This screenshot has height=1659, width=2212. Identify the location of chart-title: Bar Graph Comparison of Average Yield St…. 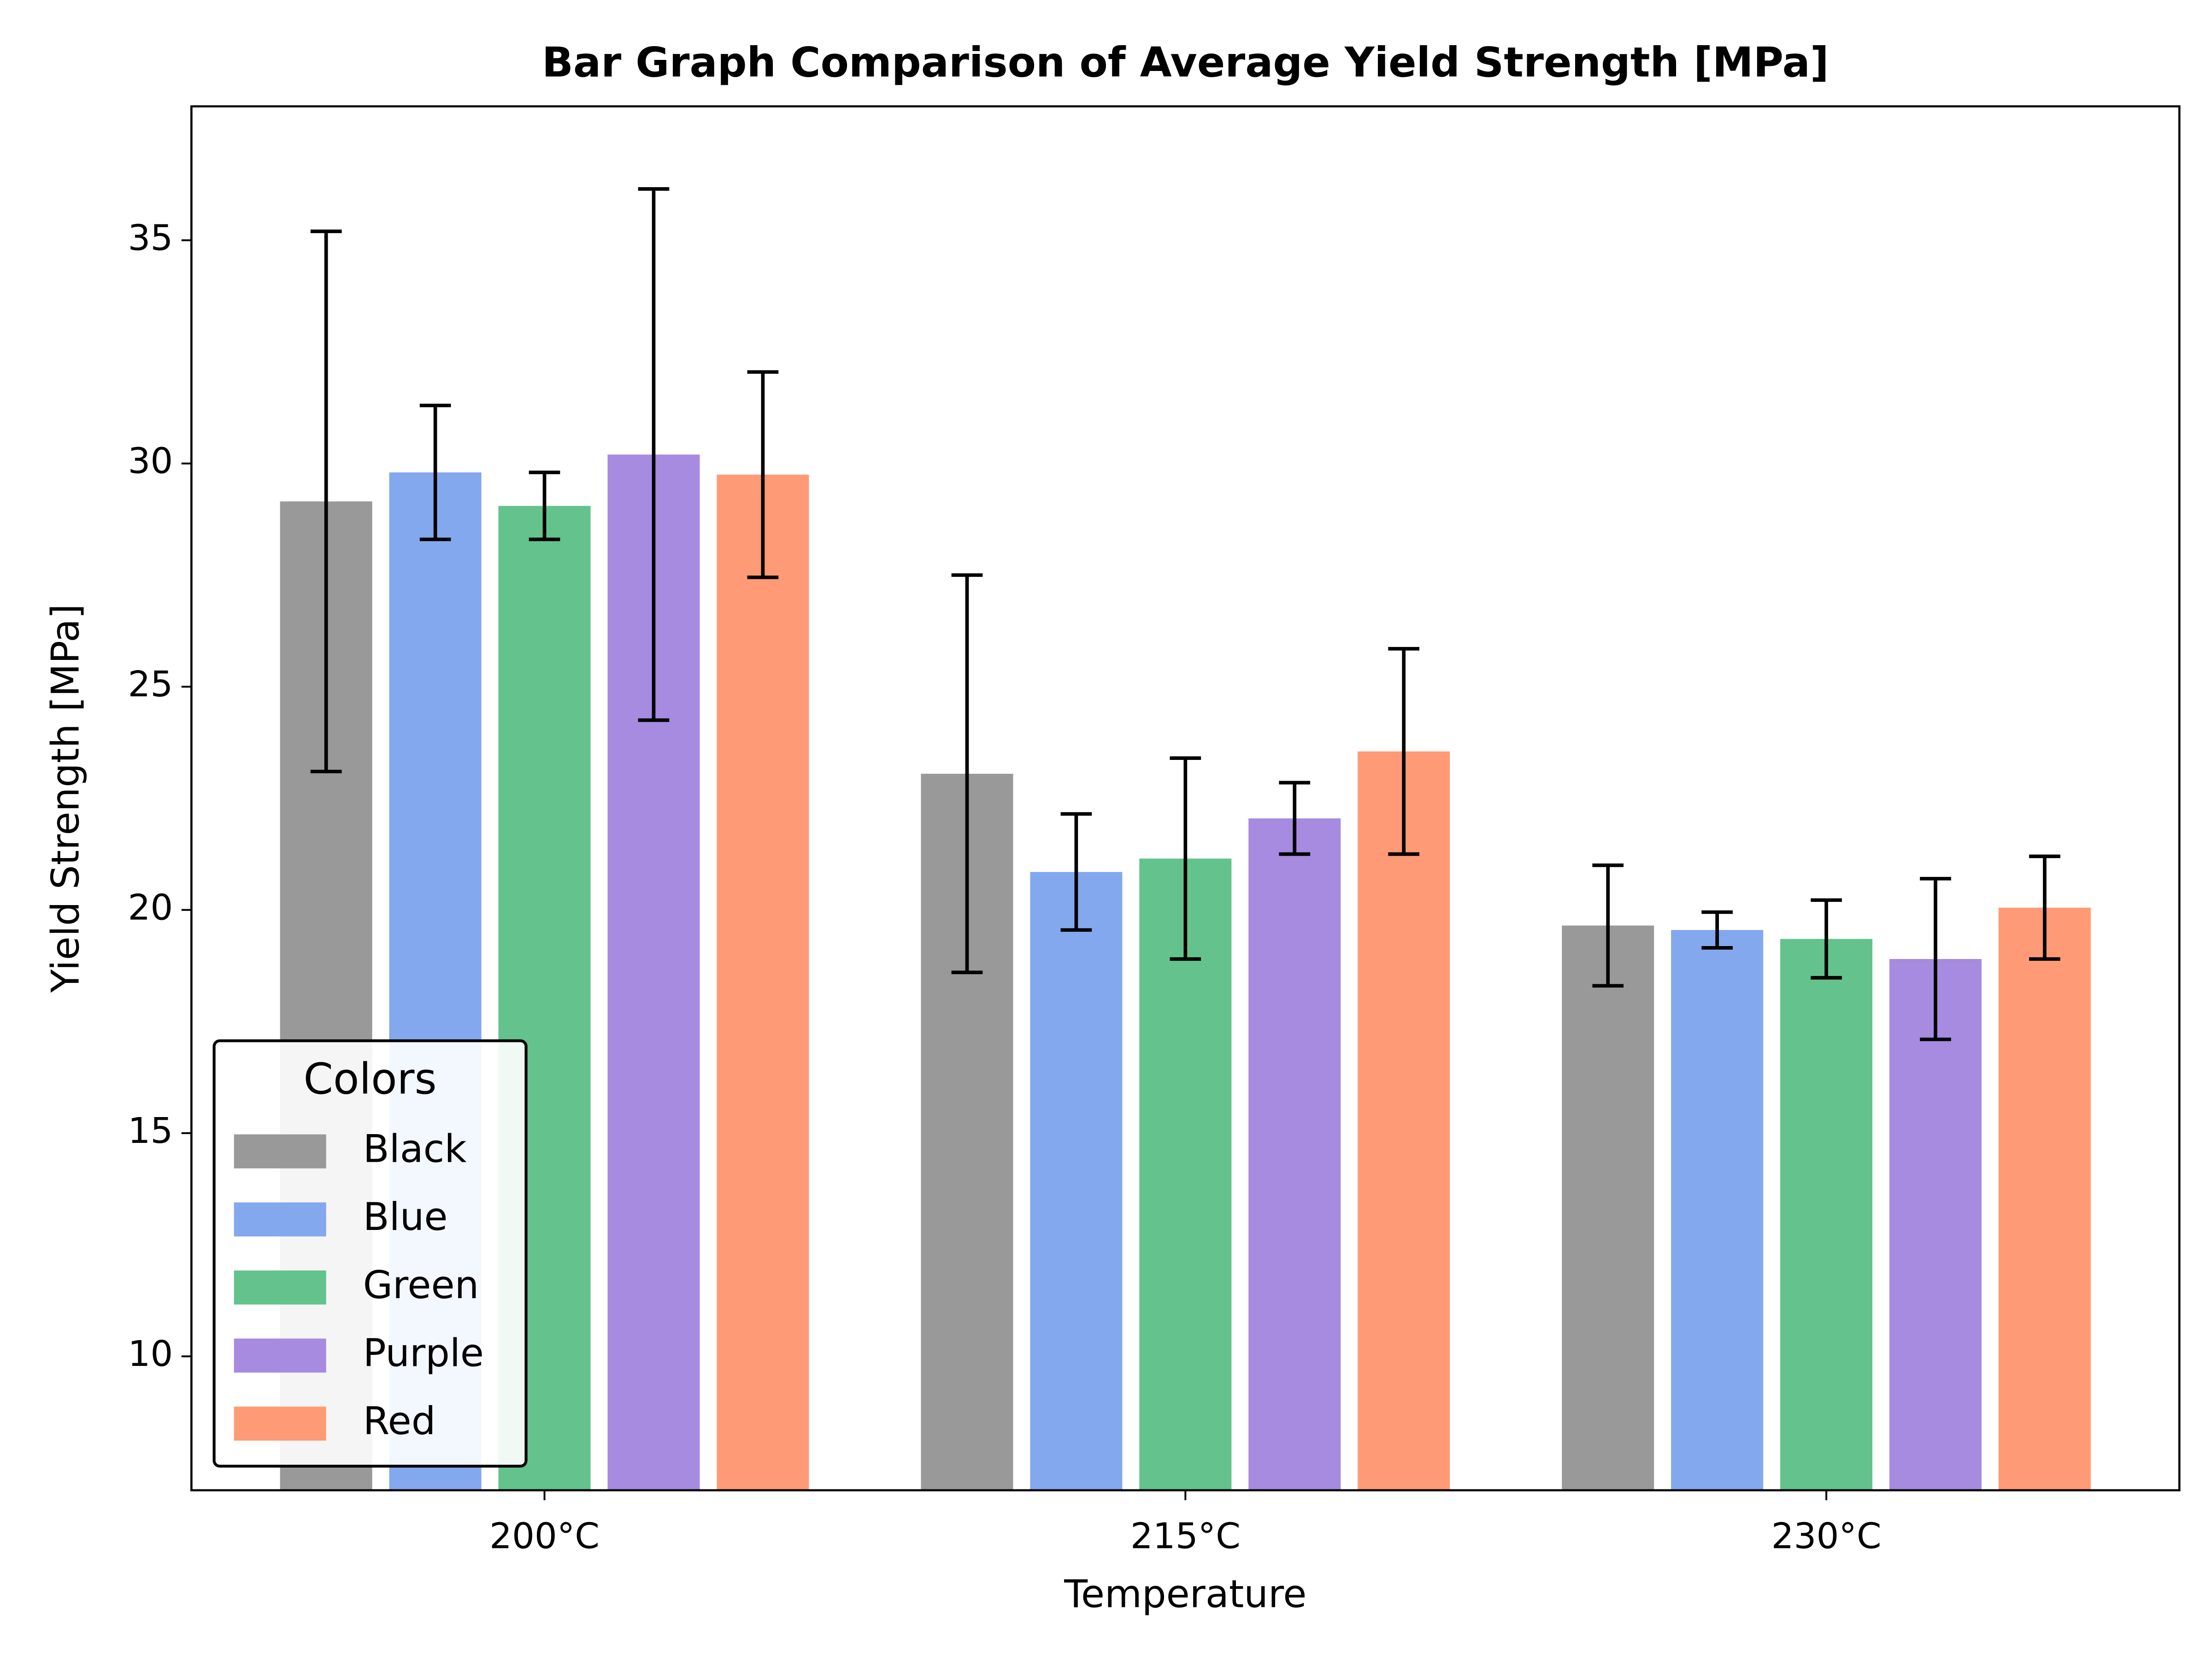
(1185, 63).